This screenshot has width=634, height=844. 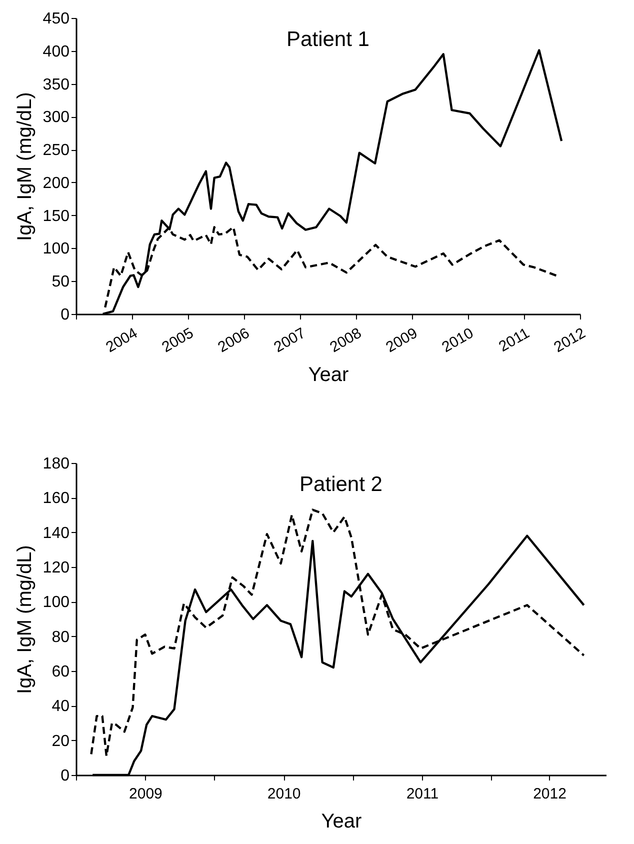 What do you see at coordinates (56, 19) in the screenshot?
I see `y-tick-label: 450` at bounding box center [56, 19].